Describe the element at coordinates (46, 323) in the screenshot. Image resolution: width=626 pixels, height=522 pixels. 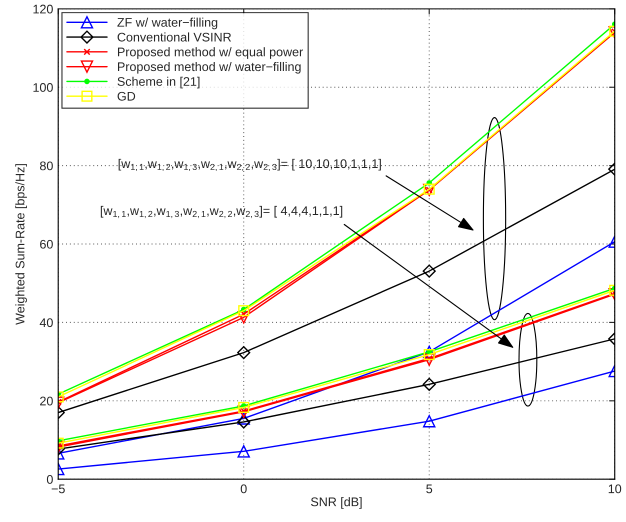
I see `y-tick-label: 40` at that location.